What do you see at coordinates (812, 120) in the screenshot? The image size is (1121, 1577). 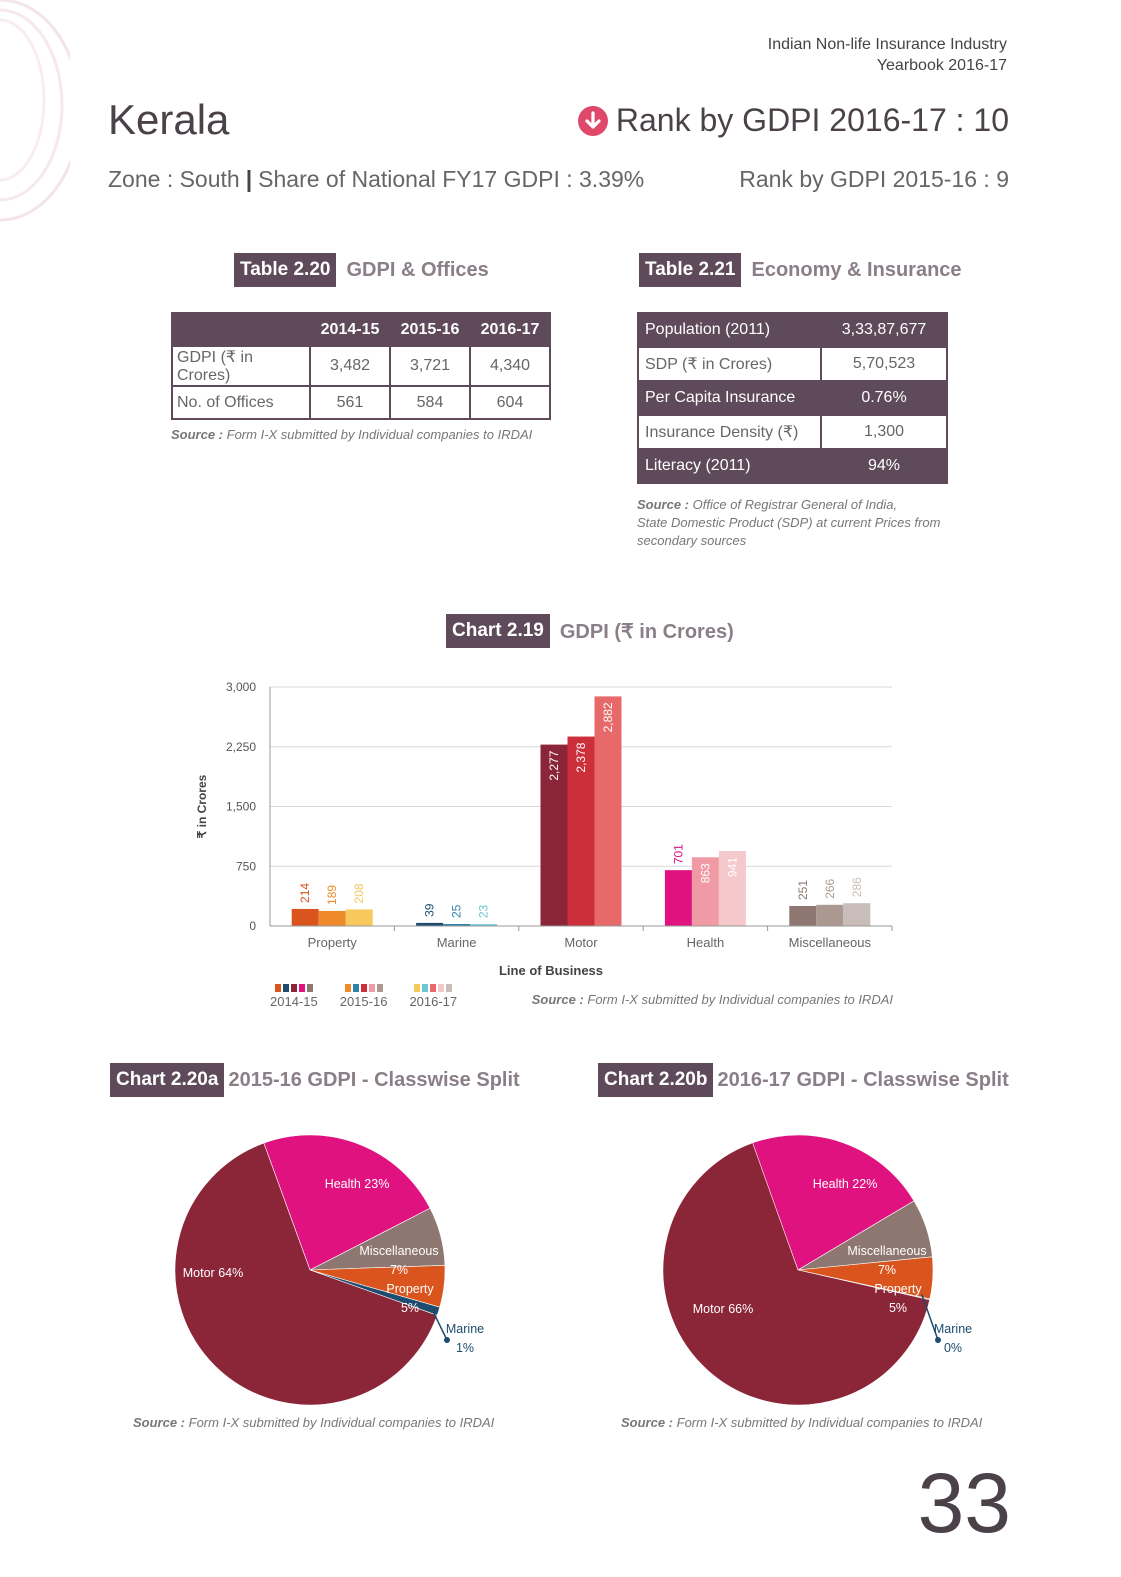 I see `rank-current-text: Rank by GDPI 2016-17 : 10` at bounding box center [812, 120].